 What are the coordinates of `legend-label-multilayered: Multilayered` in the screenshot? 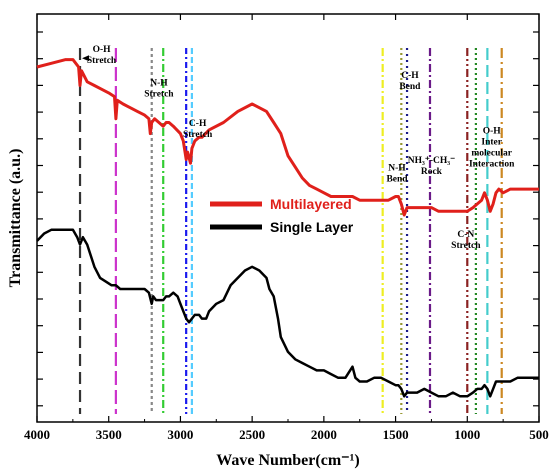 It's located at (311, 204).